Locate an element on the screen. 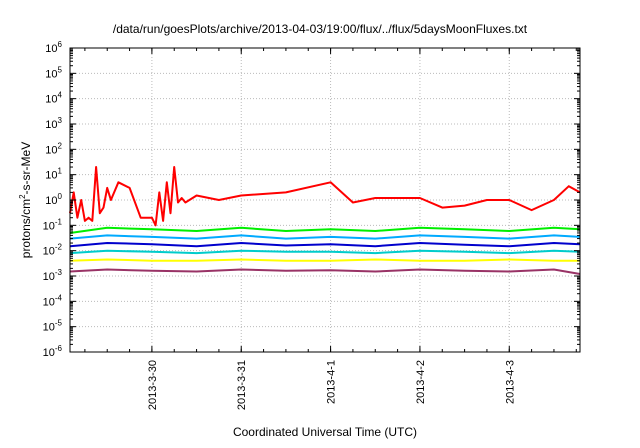  y-tick-label-exponent: 5 is located at coordinates (60, 69).